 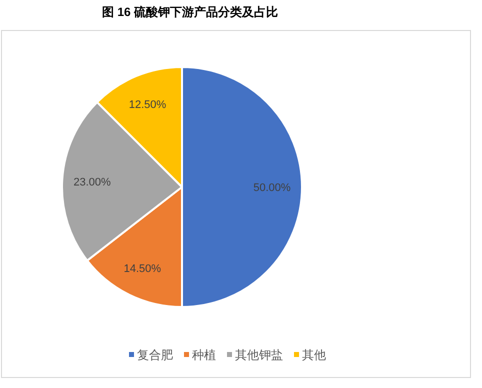 I want to click on legend-label: 复合肥, so click(x=155, y=355).